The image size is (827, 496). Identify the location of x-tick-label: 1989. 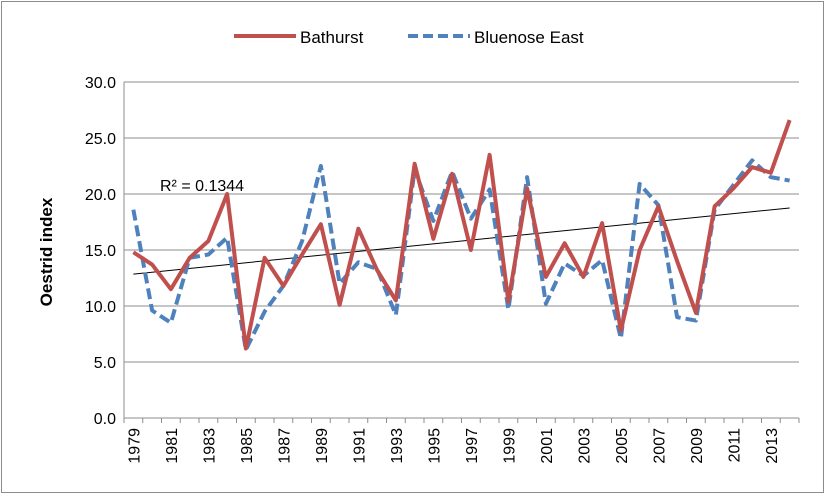
(322, 446).